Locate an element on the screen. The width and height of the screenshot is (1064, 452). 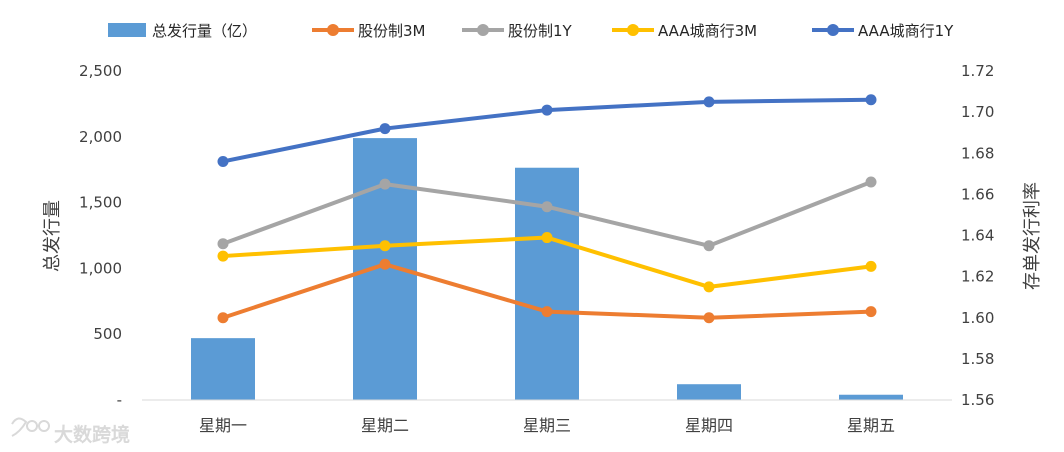
legend-label: 股份制3M is located at coordinates (392, 31).